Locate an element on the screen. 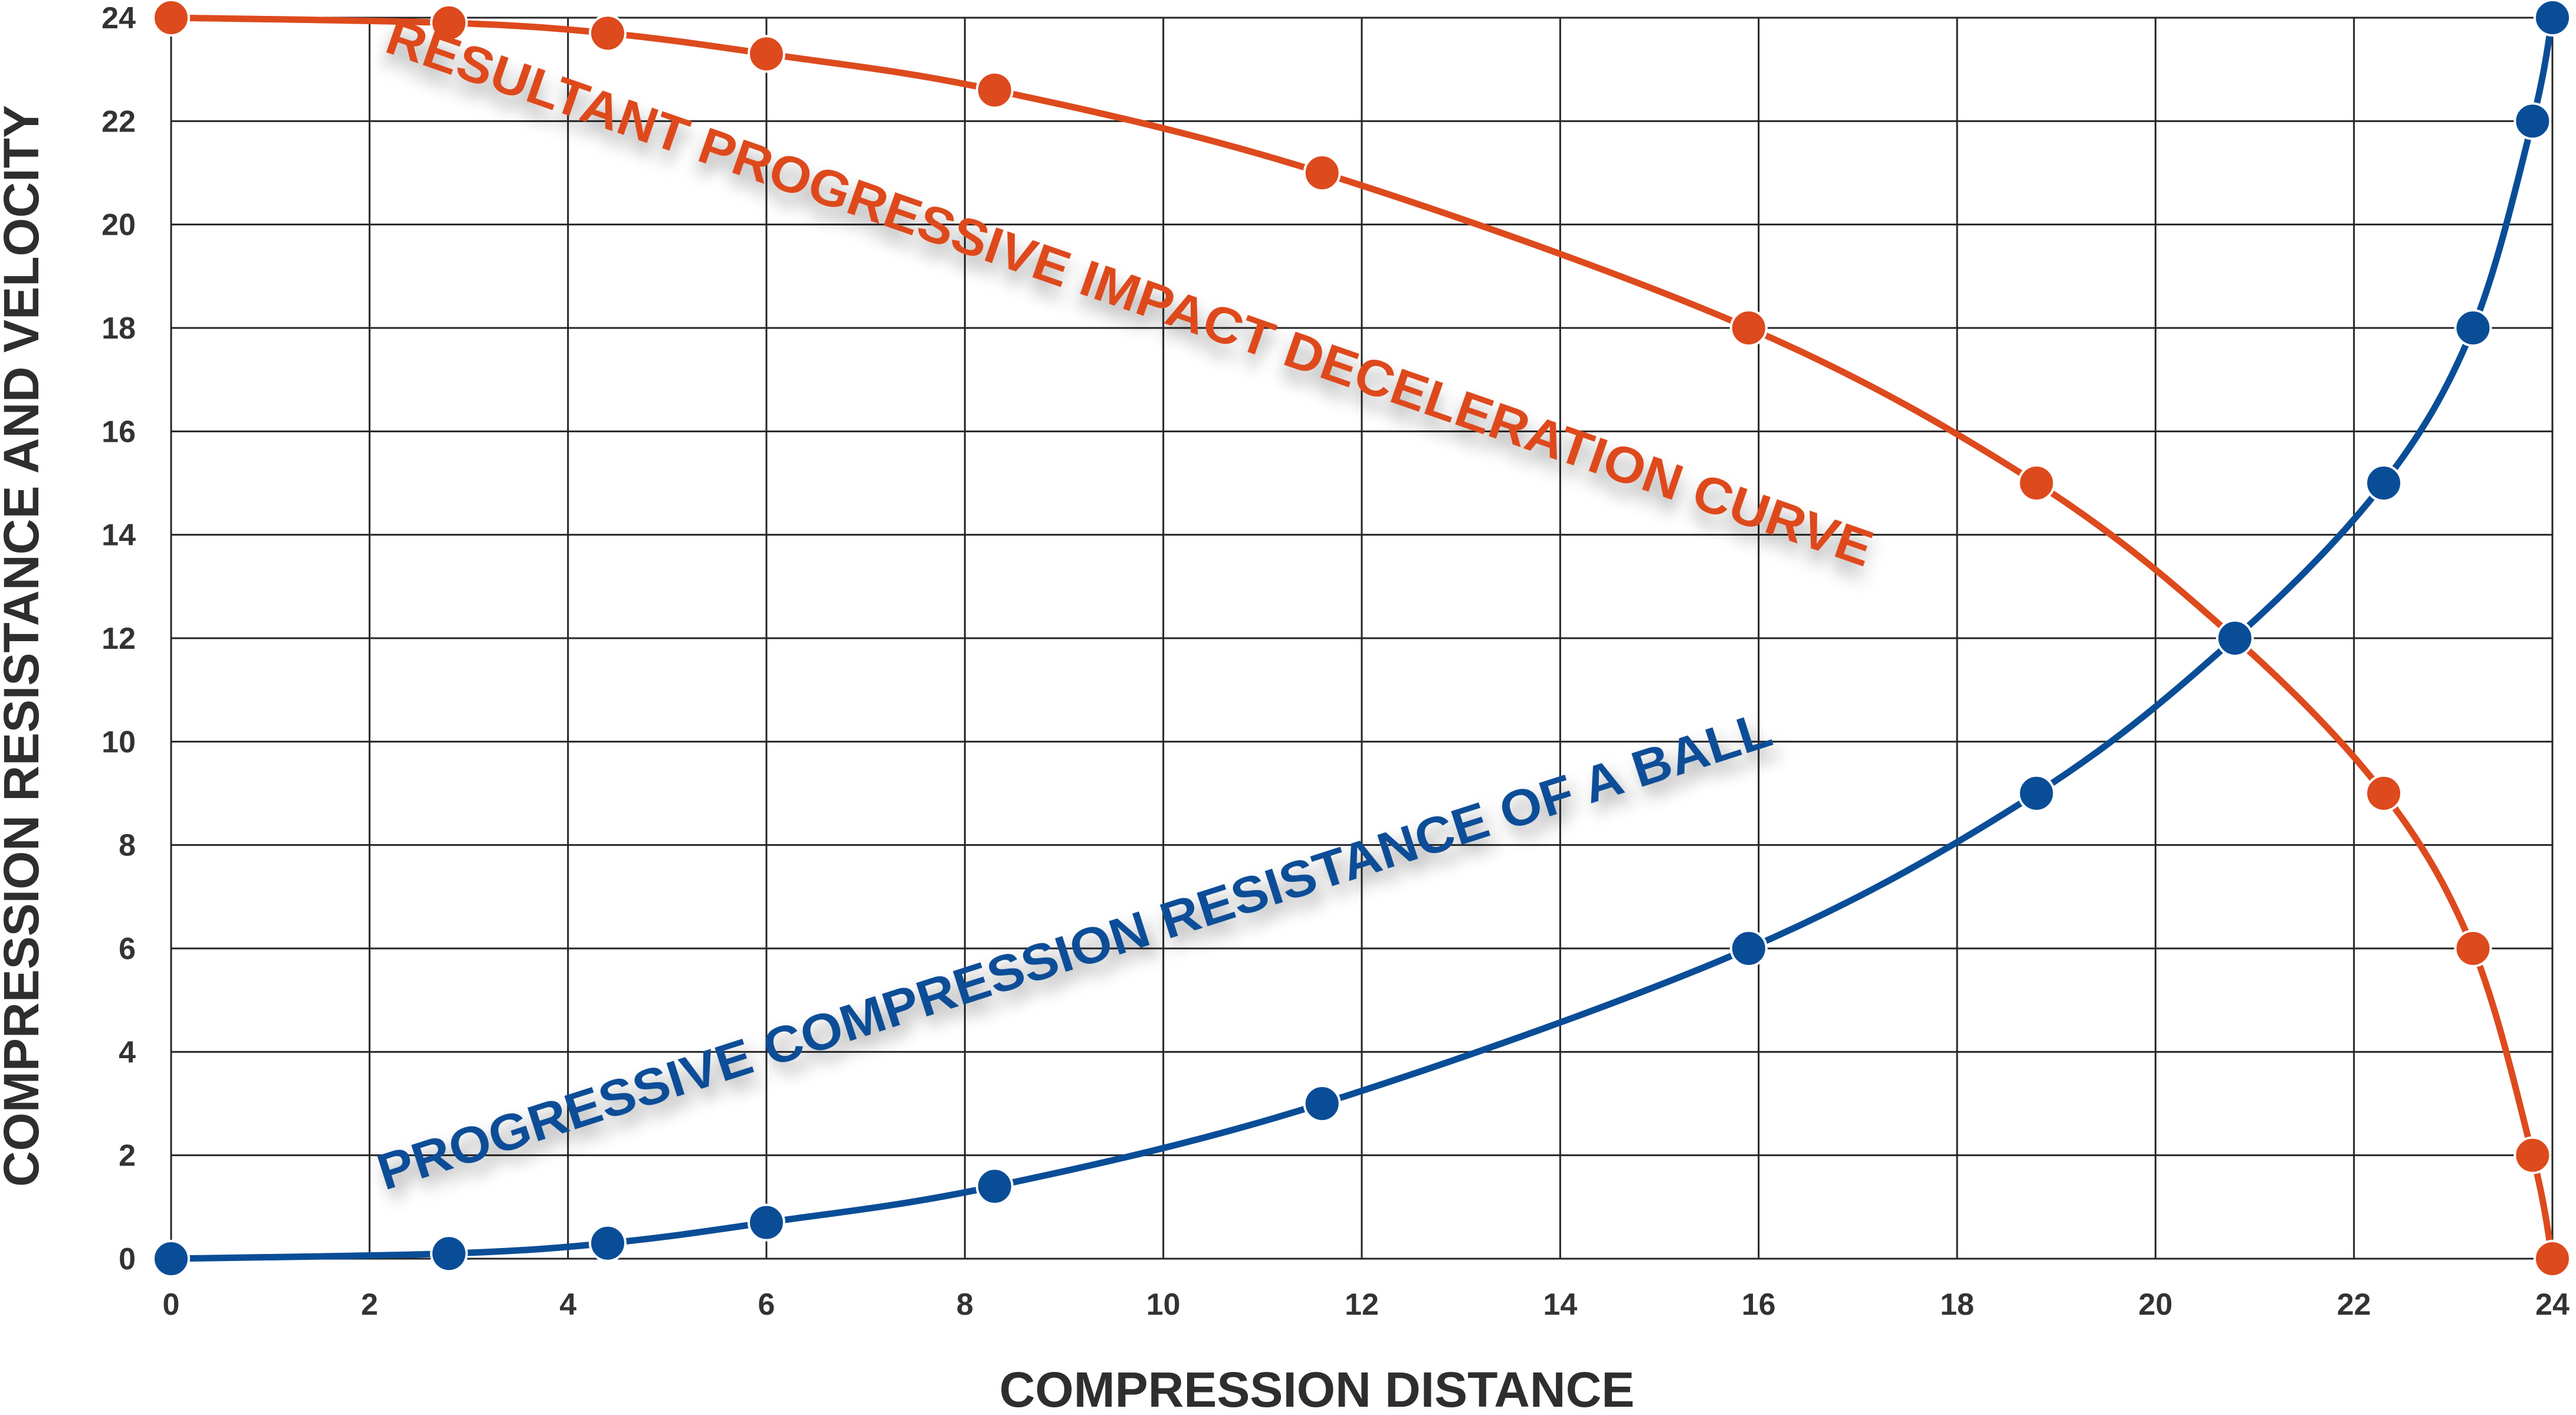 The image size is (2576, 1415). y-tick-label-4: 8 is located at coordinates (127, 846).